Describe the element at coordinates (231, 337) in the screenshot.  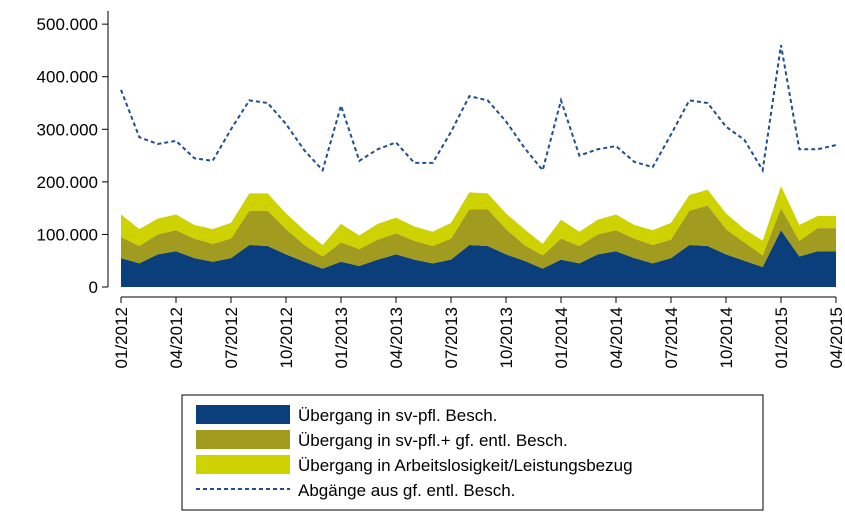
I see `x-tick-label: 07/2012` at that location.